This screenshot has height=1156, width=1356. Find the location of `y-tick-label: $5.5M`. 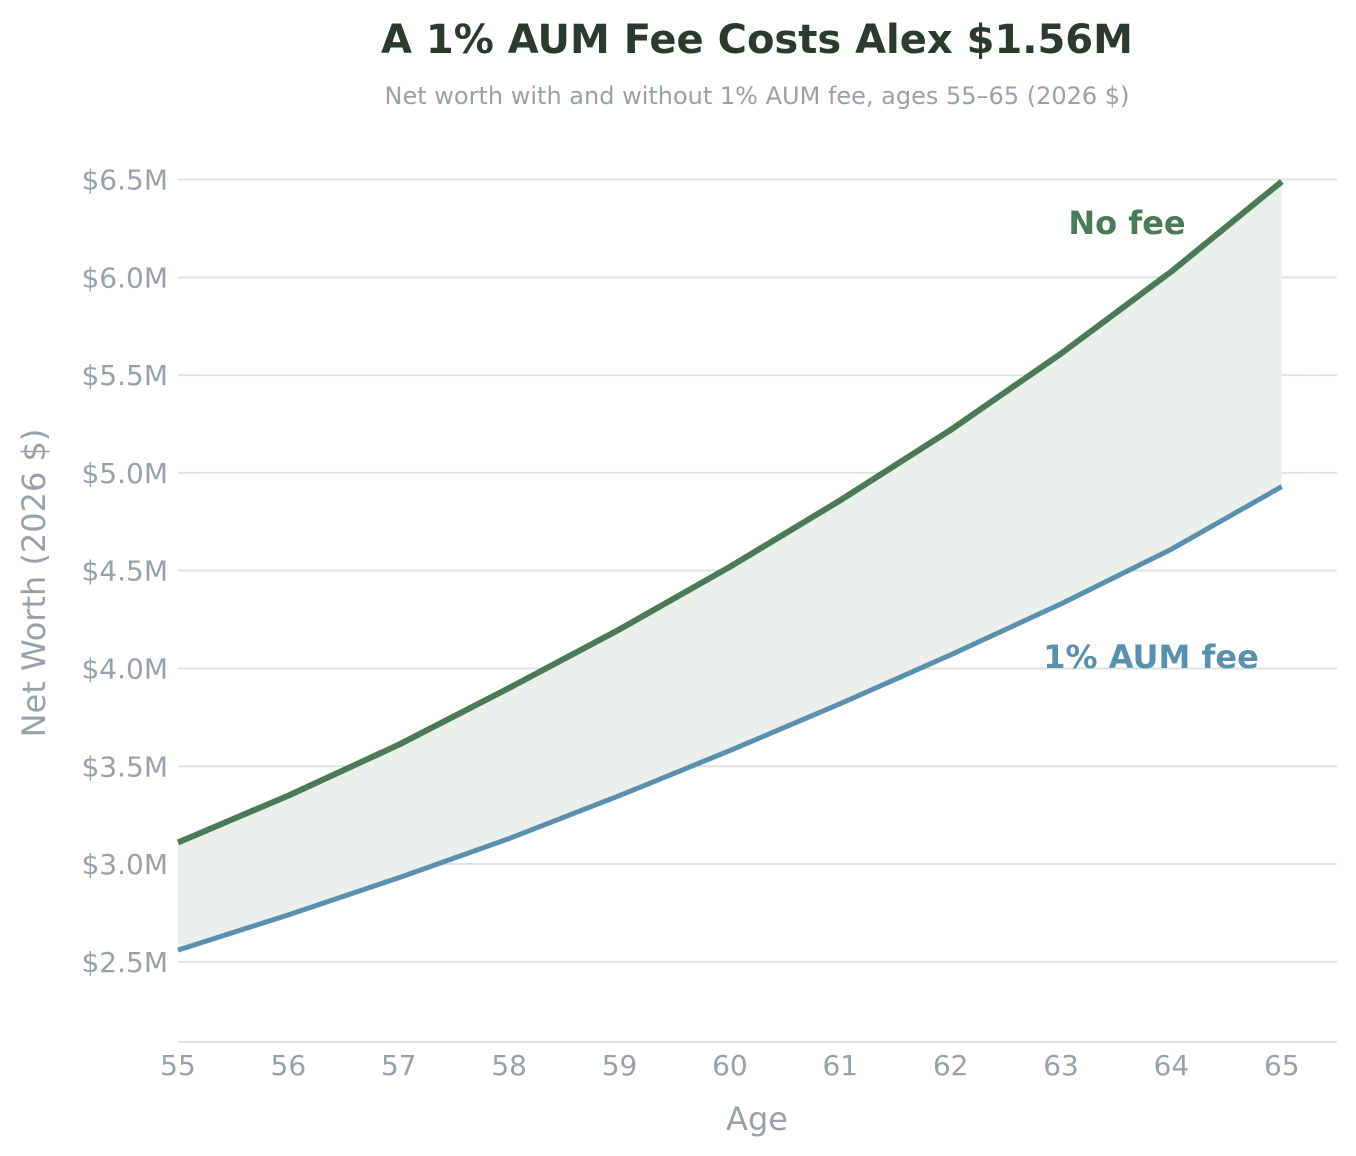

y-tick-label: $5.5M is located at coordinates (124, 375).